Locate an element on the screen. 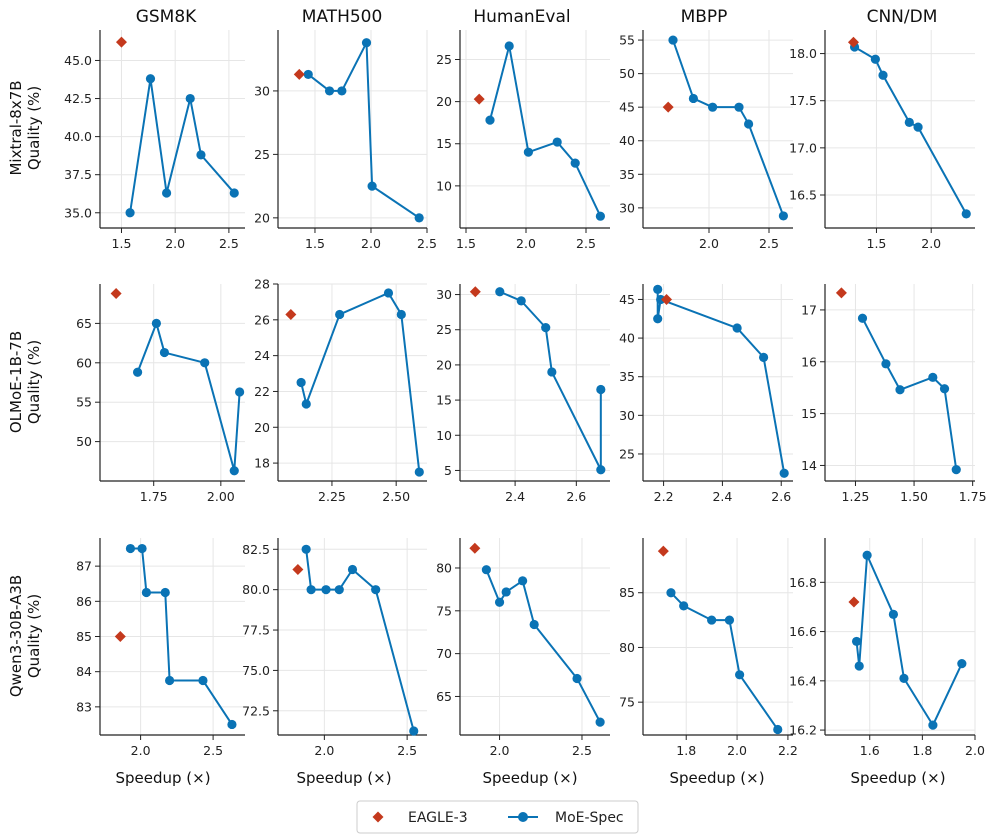 This screenshot has width=997, height=839. x-tick-label: 1.6 is located at coordinates (870, 750).